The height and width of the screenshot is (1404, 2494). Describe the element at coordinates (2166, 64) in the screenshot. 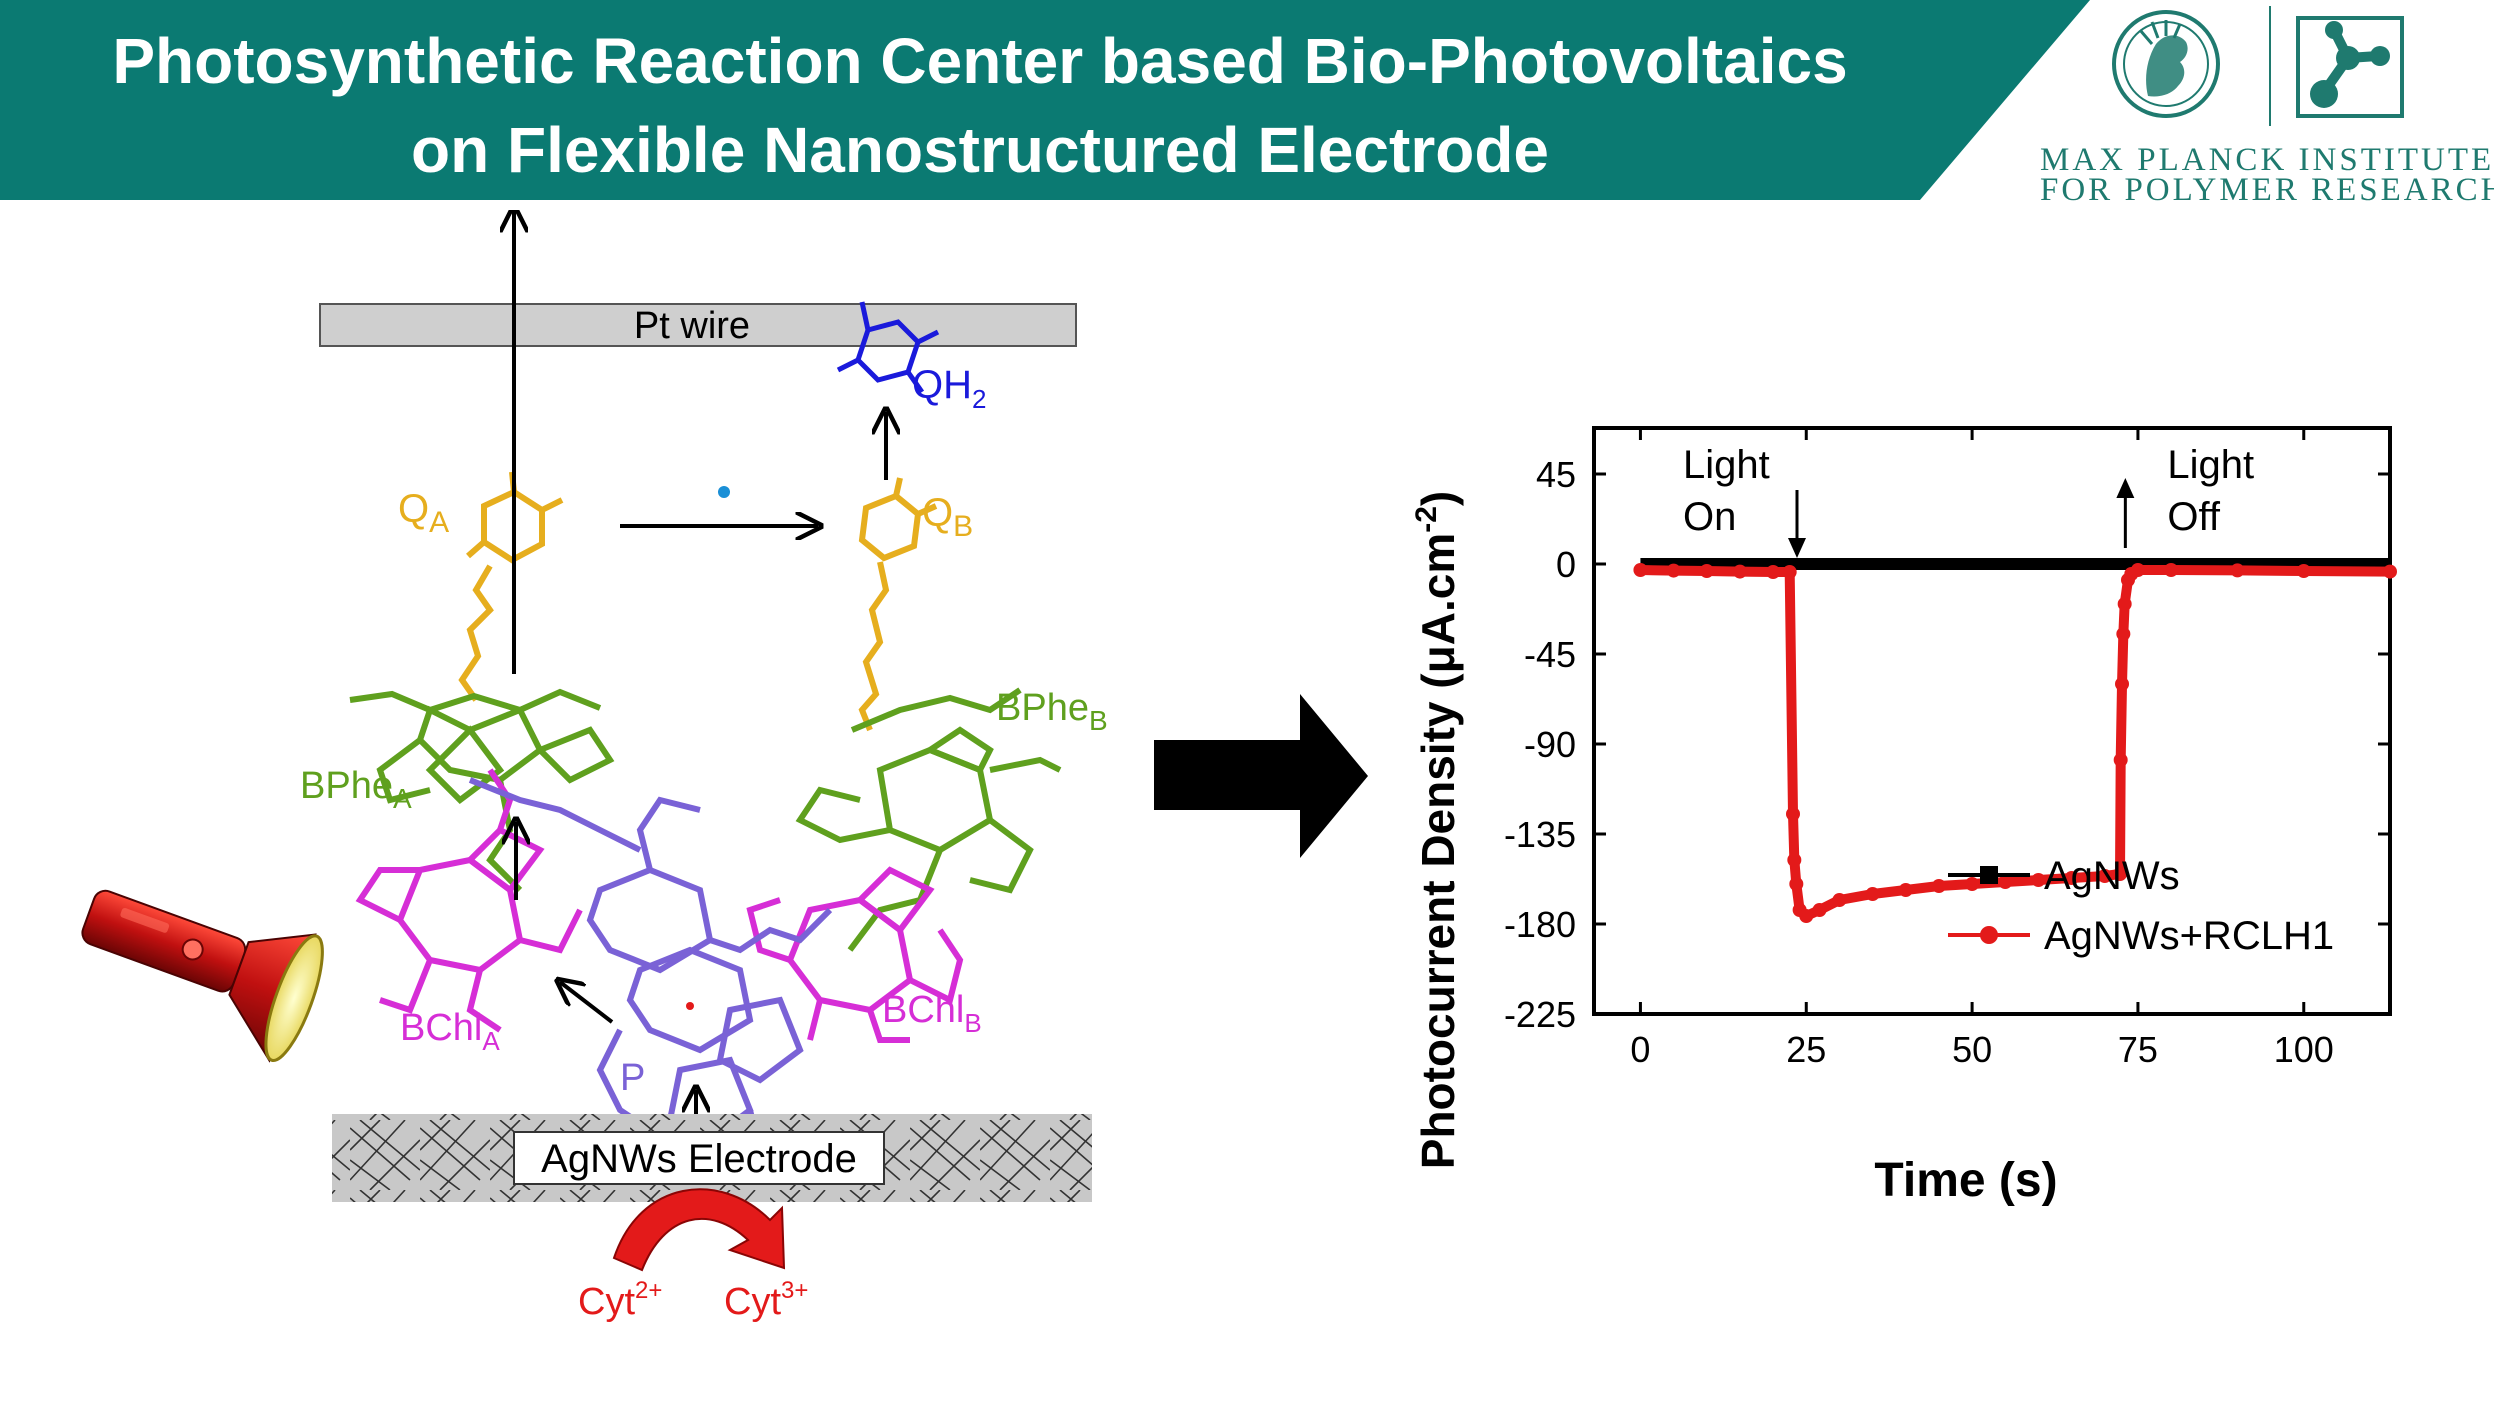

I see `minerva-seal-icon` at that location.